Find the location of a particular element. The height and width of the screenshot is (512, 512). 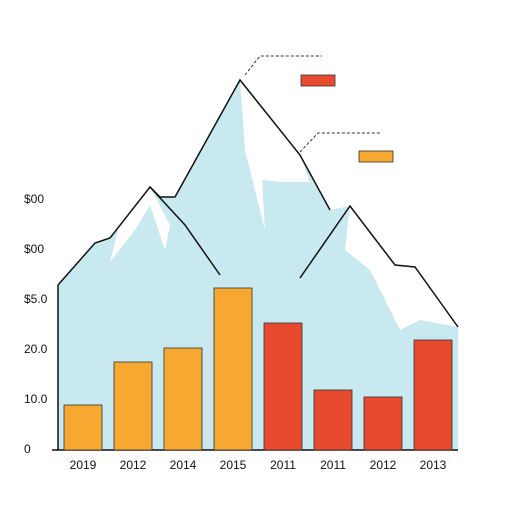

y-tick-label: 0 is located at coordinates (27, 449).